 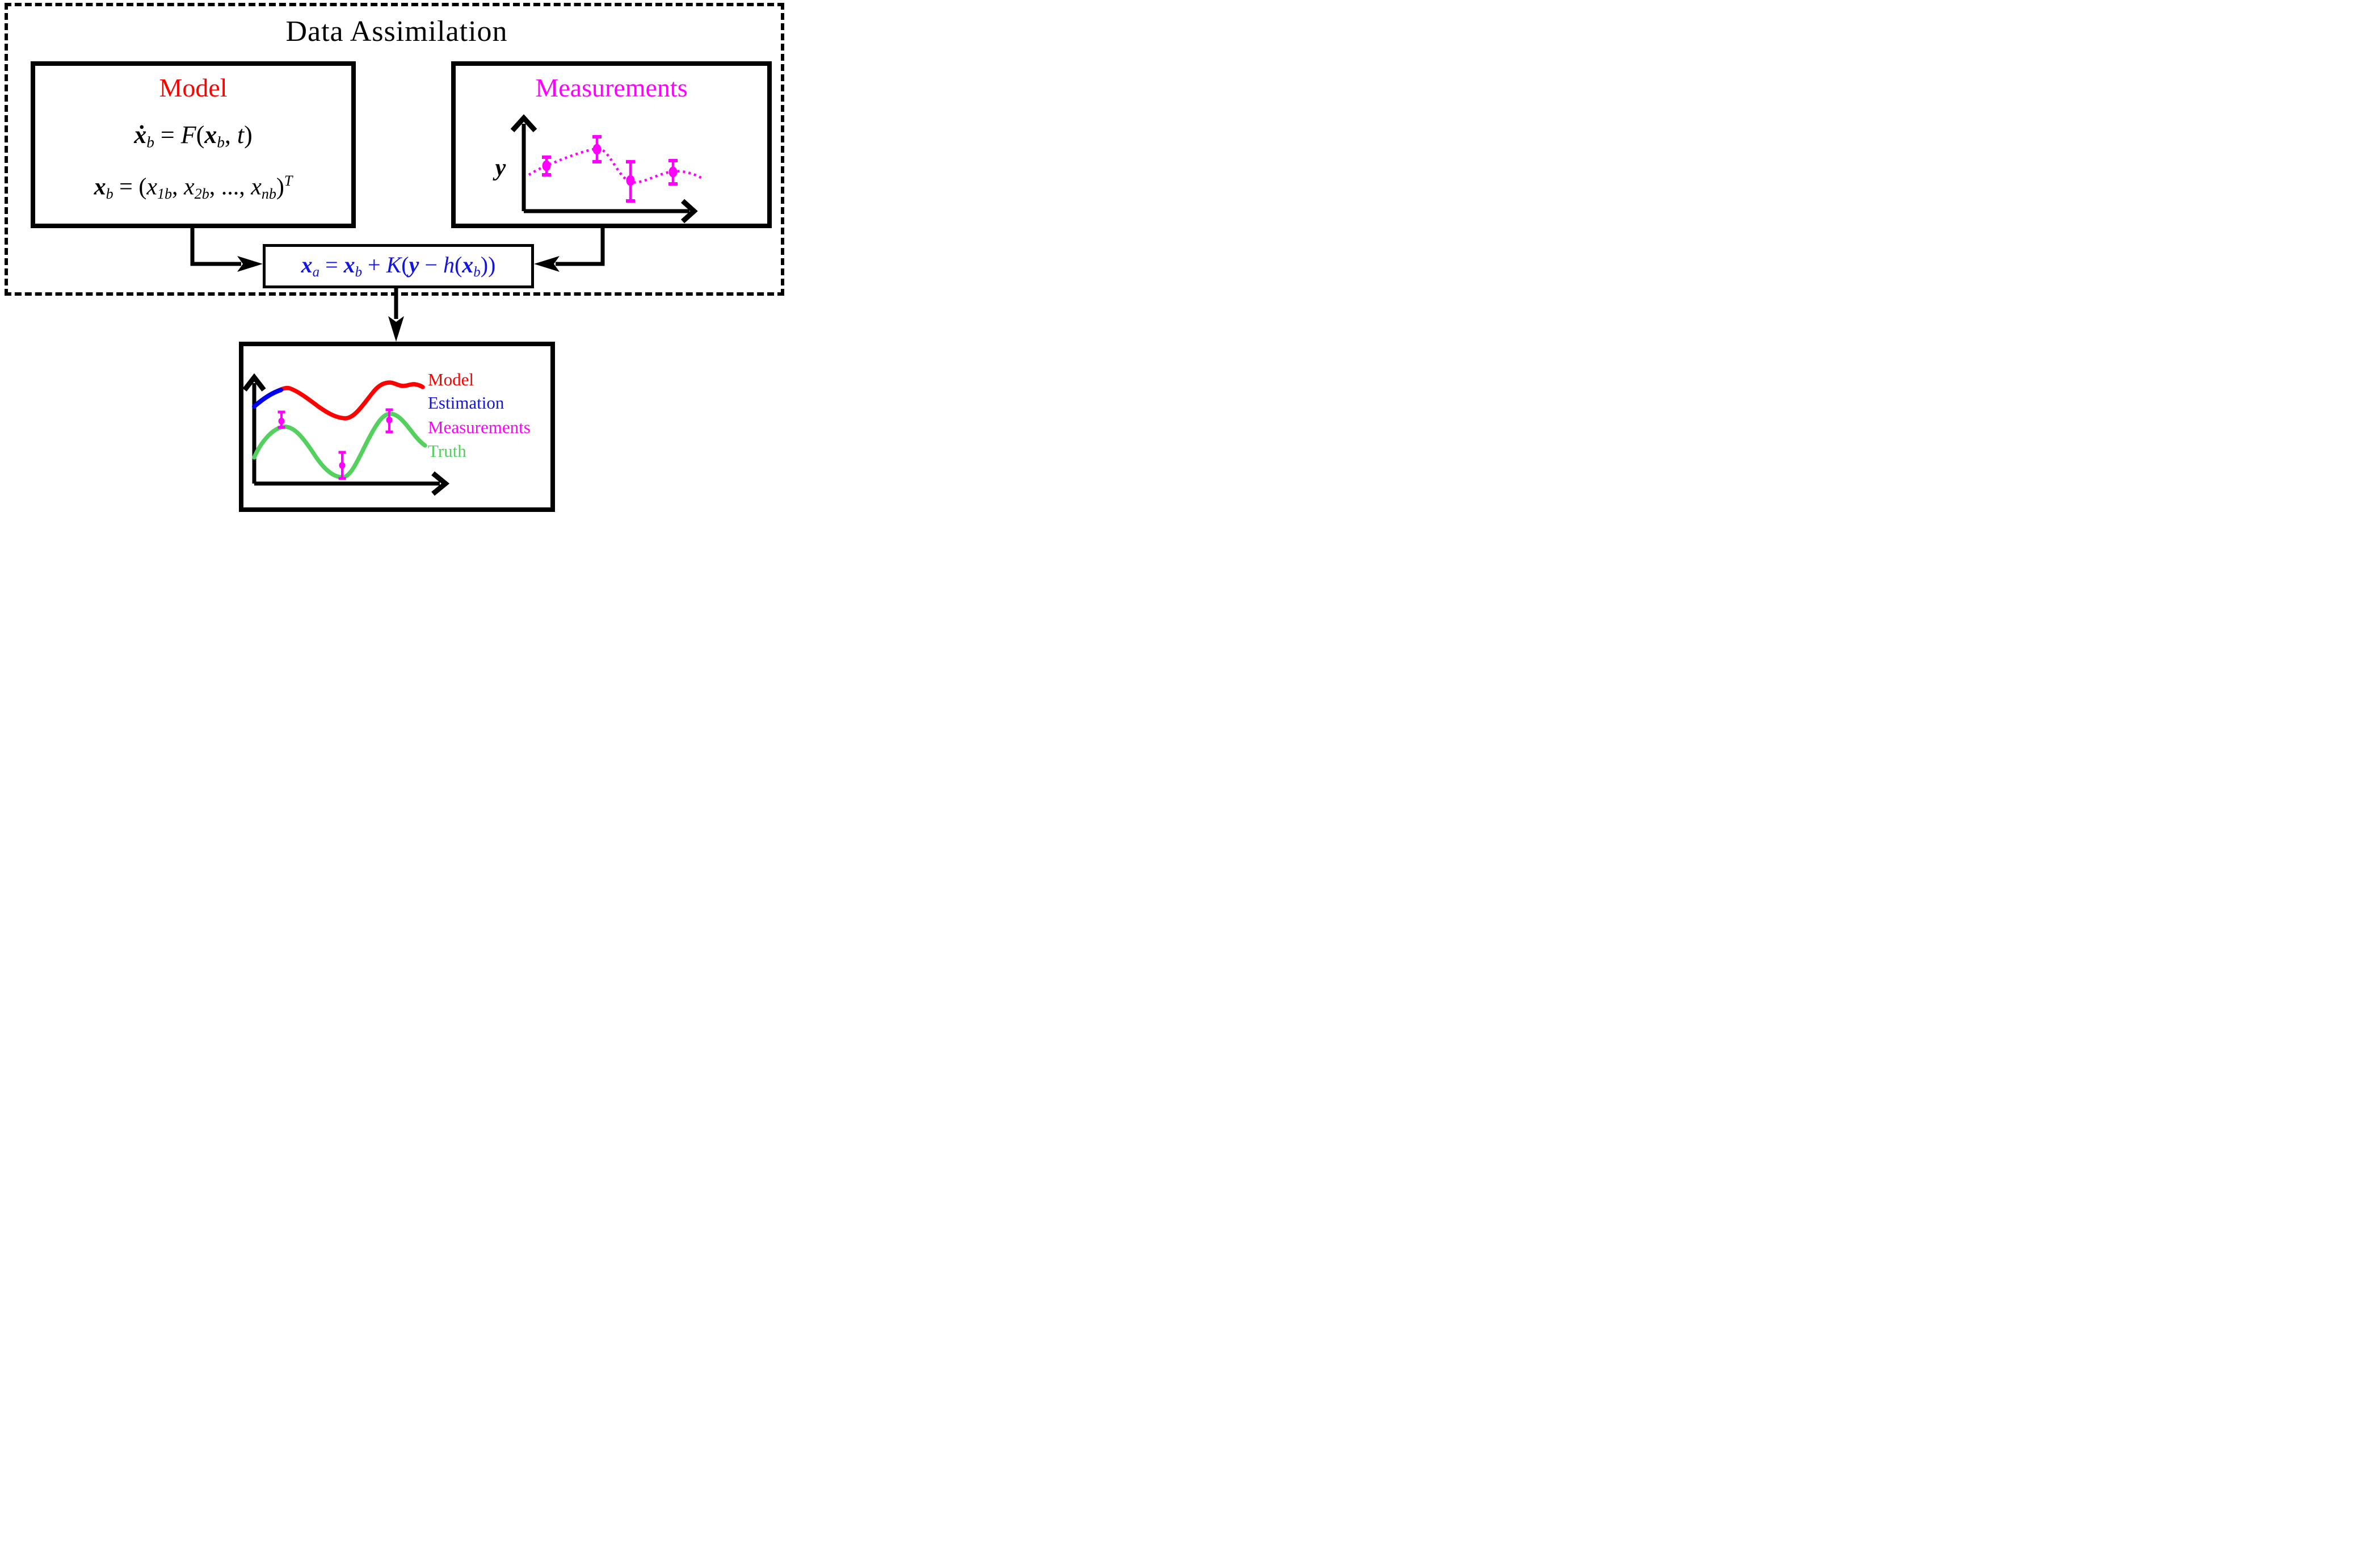 I want to click on y-axis-label: y, so click(x=500, y=168).